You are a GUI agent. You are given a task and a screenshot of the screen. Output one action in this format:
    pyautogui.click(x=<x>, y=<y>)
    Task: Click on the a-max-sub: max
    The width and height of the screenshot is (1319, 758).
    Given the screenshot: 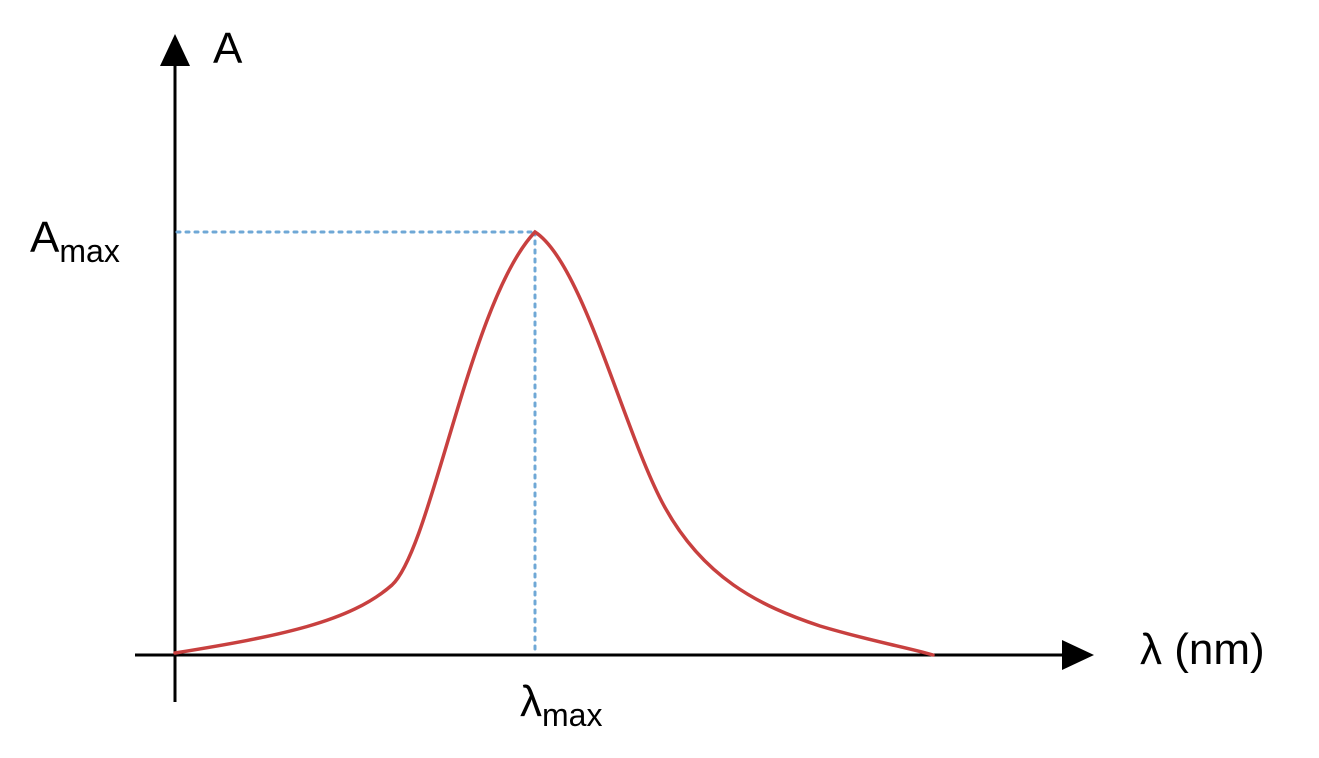 What is the action you would take?
    pyautogui.click(x=89, y=251)
    